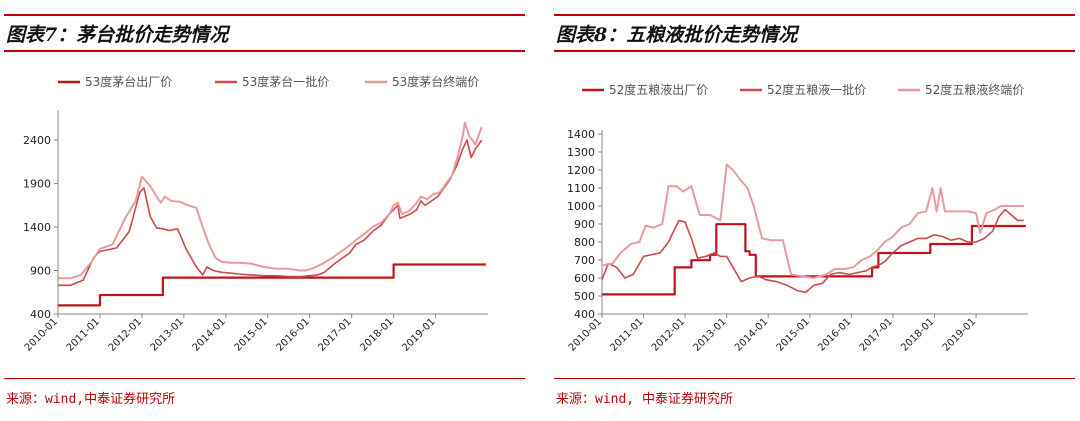  What do you see at coordinates (816, 89) in the screenshot?
I see `legend-label: 52度五粮液一批价` at bounding box center [816, 89].